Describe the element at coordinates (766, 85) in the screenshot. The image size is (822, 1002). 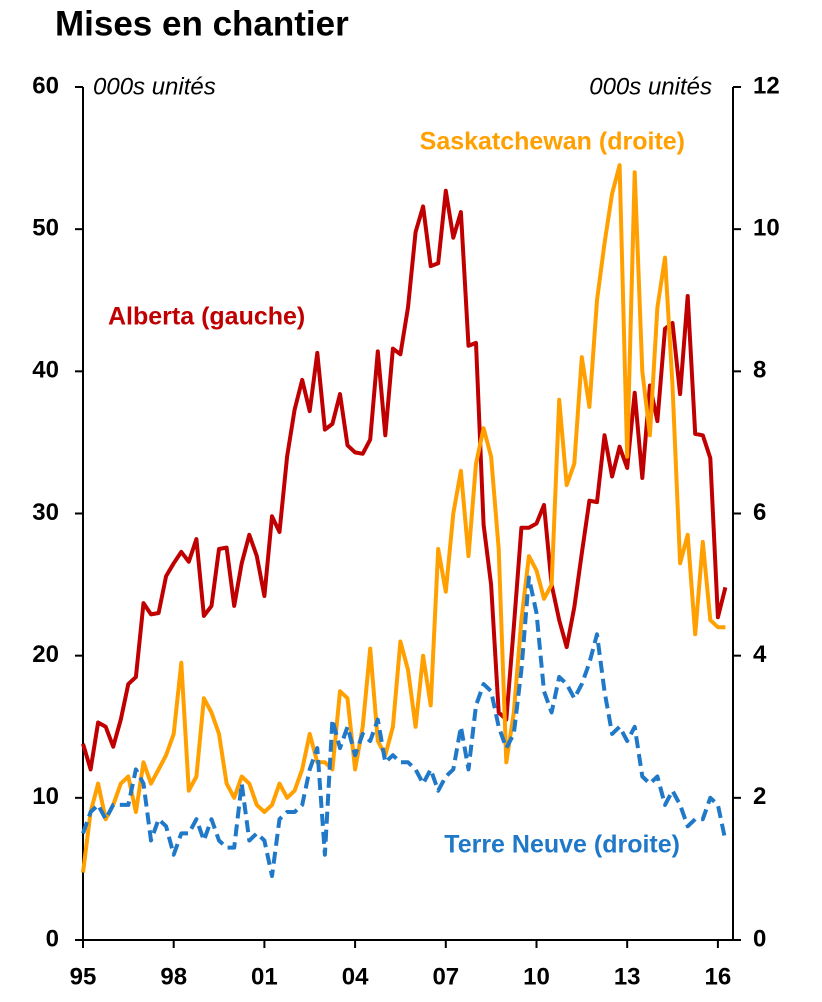
I see `y2-tick-label: 12` at that location.